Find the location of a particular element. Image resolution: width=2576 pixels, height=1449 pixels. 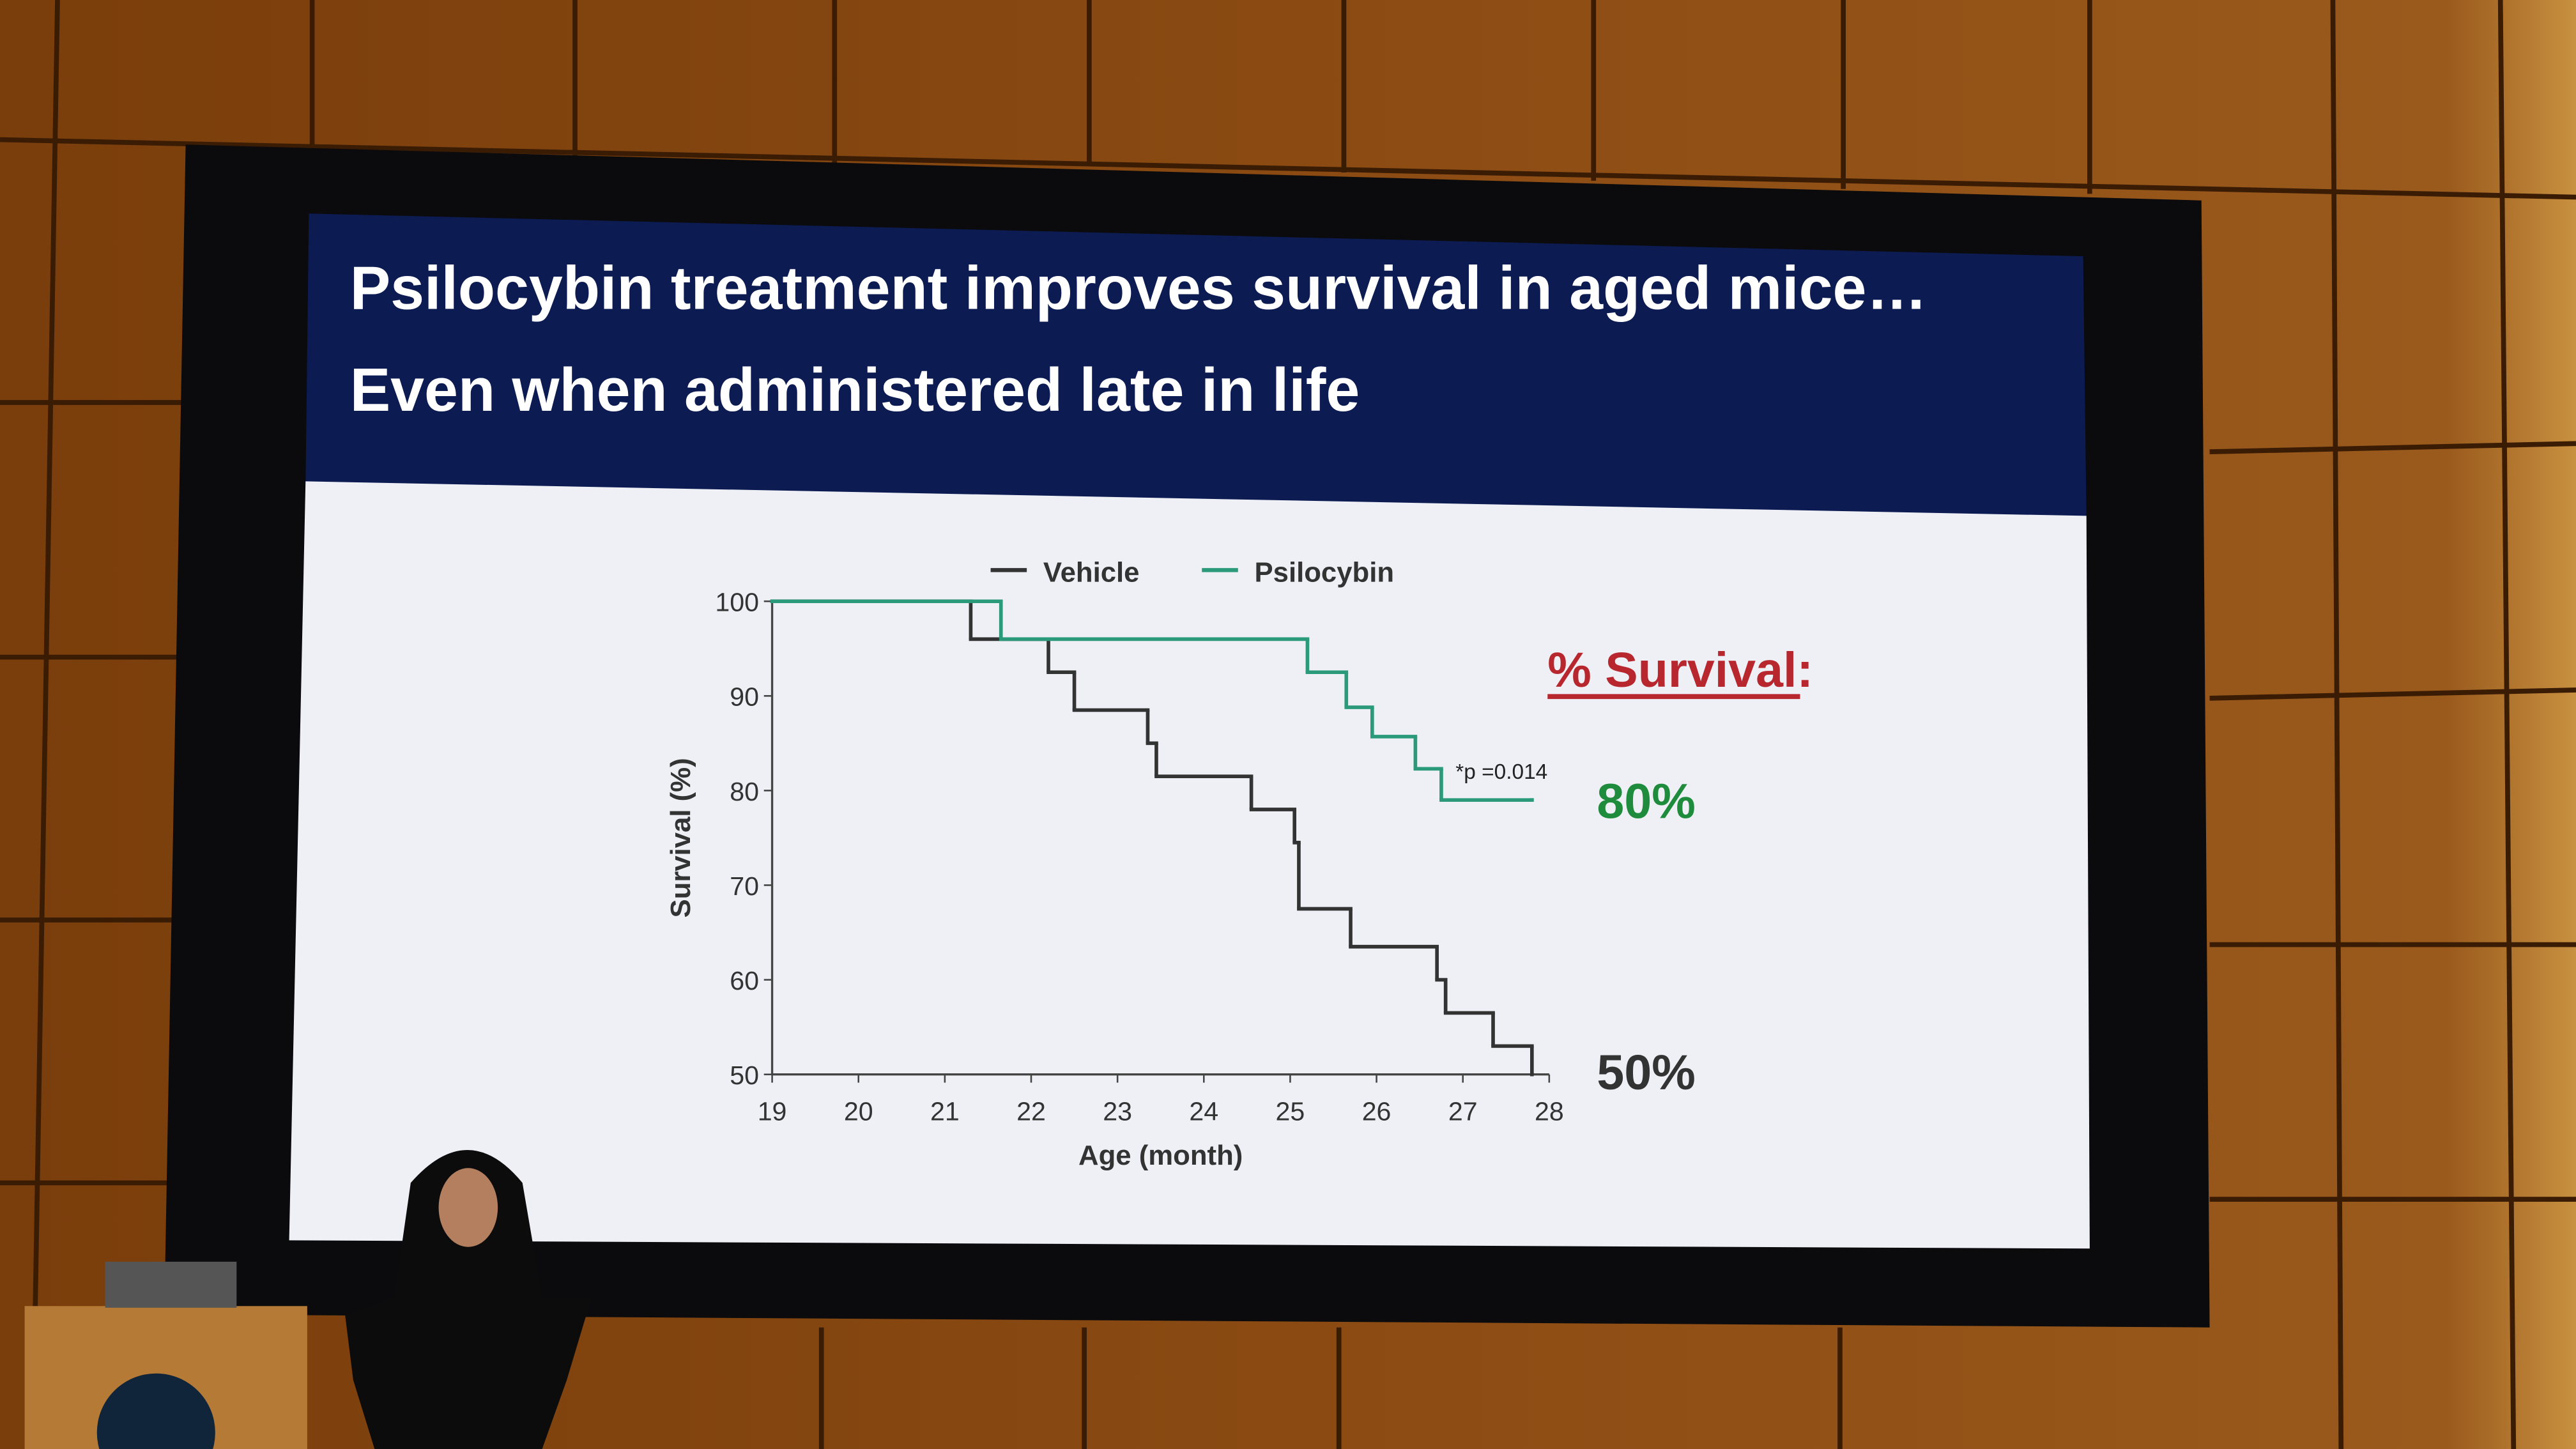

x-tick-label: 19 is located at coordinates (772, 1111).